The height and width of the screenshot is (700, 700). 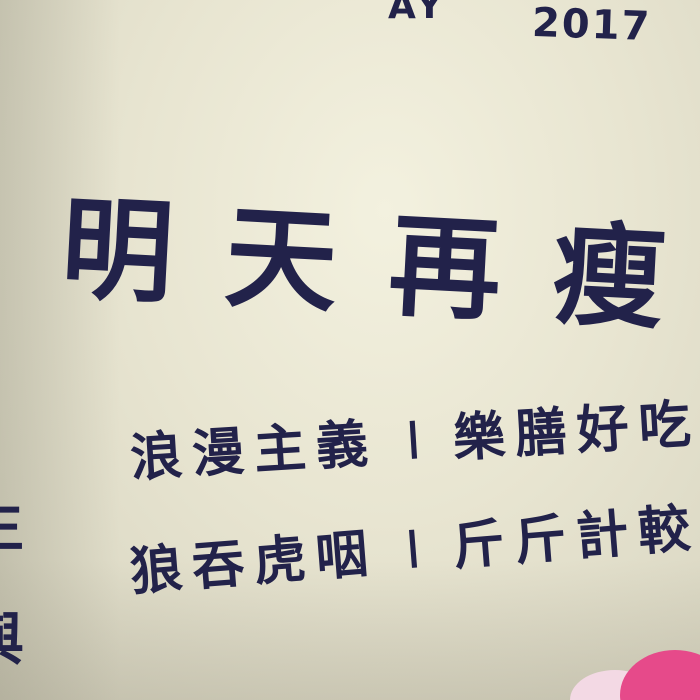 What do you see at coordinates (660, 675) in the screenshot?
I see `corner-pink-shape` at bounding box center [660, 675].